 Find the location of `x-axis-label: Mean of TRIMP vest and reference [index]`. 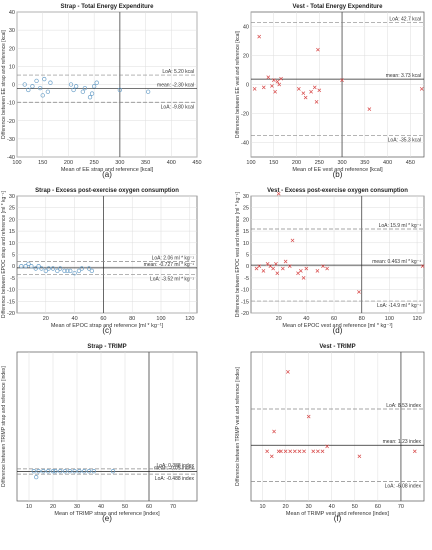

x-axis-label: Mean of TRIMP vest and reference [index] is located at coordinates (338, 514).